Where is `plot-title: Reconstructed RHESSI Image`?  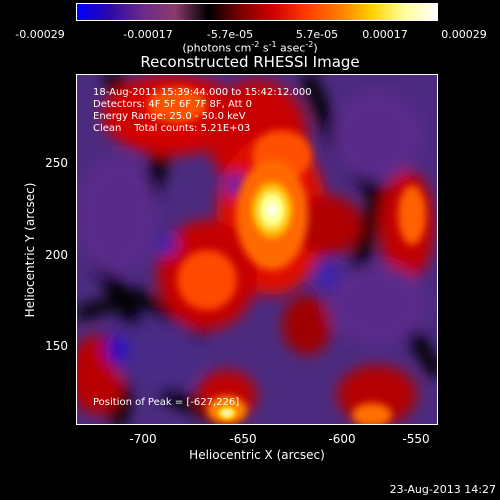 plot-title: Reconstructed RHESSI Image is located at coordinates (250, 62).